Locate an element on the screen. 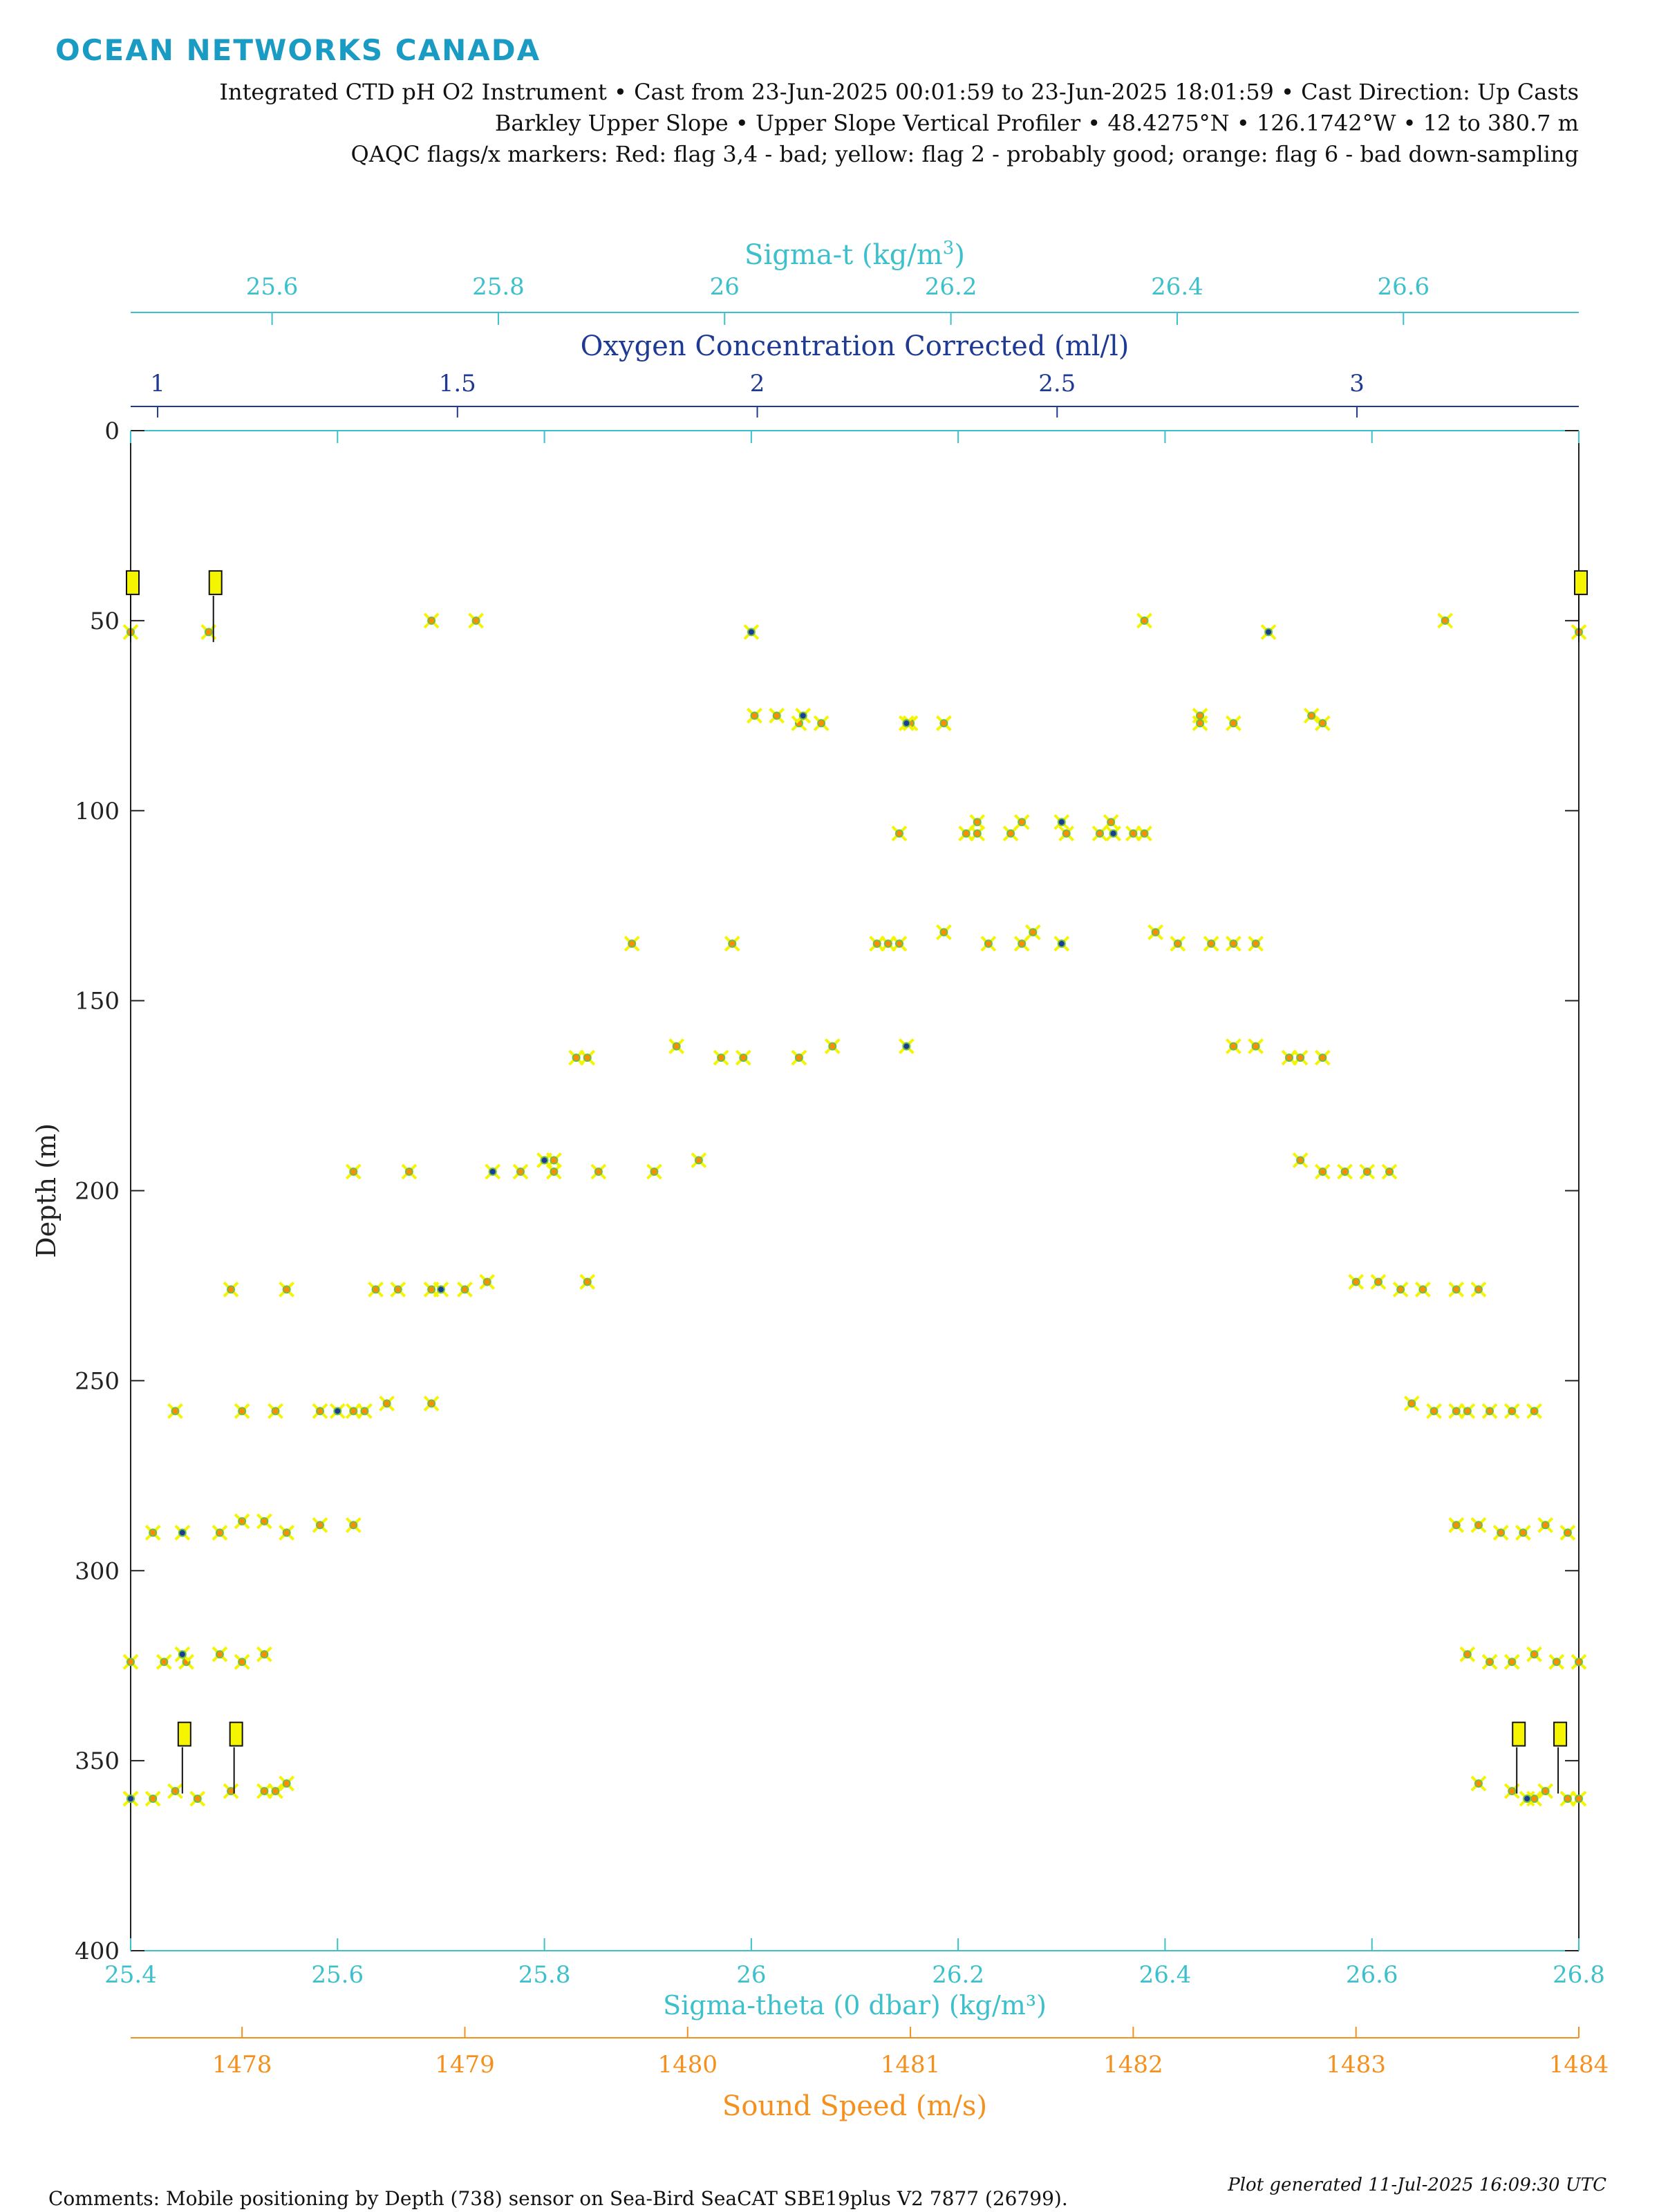 Image resolution: width=1659 pixels, height=2212 pixels. oxygen-tick-label: 2.5 is located at coordinates (1057, 384).